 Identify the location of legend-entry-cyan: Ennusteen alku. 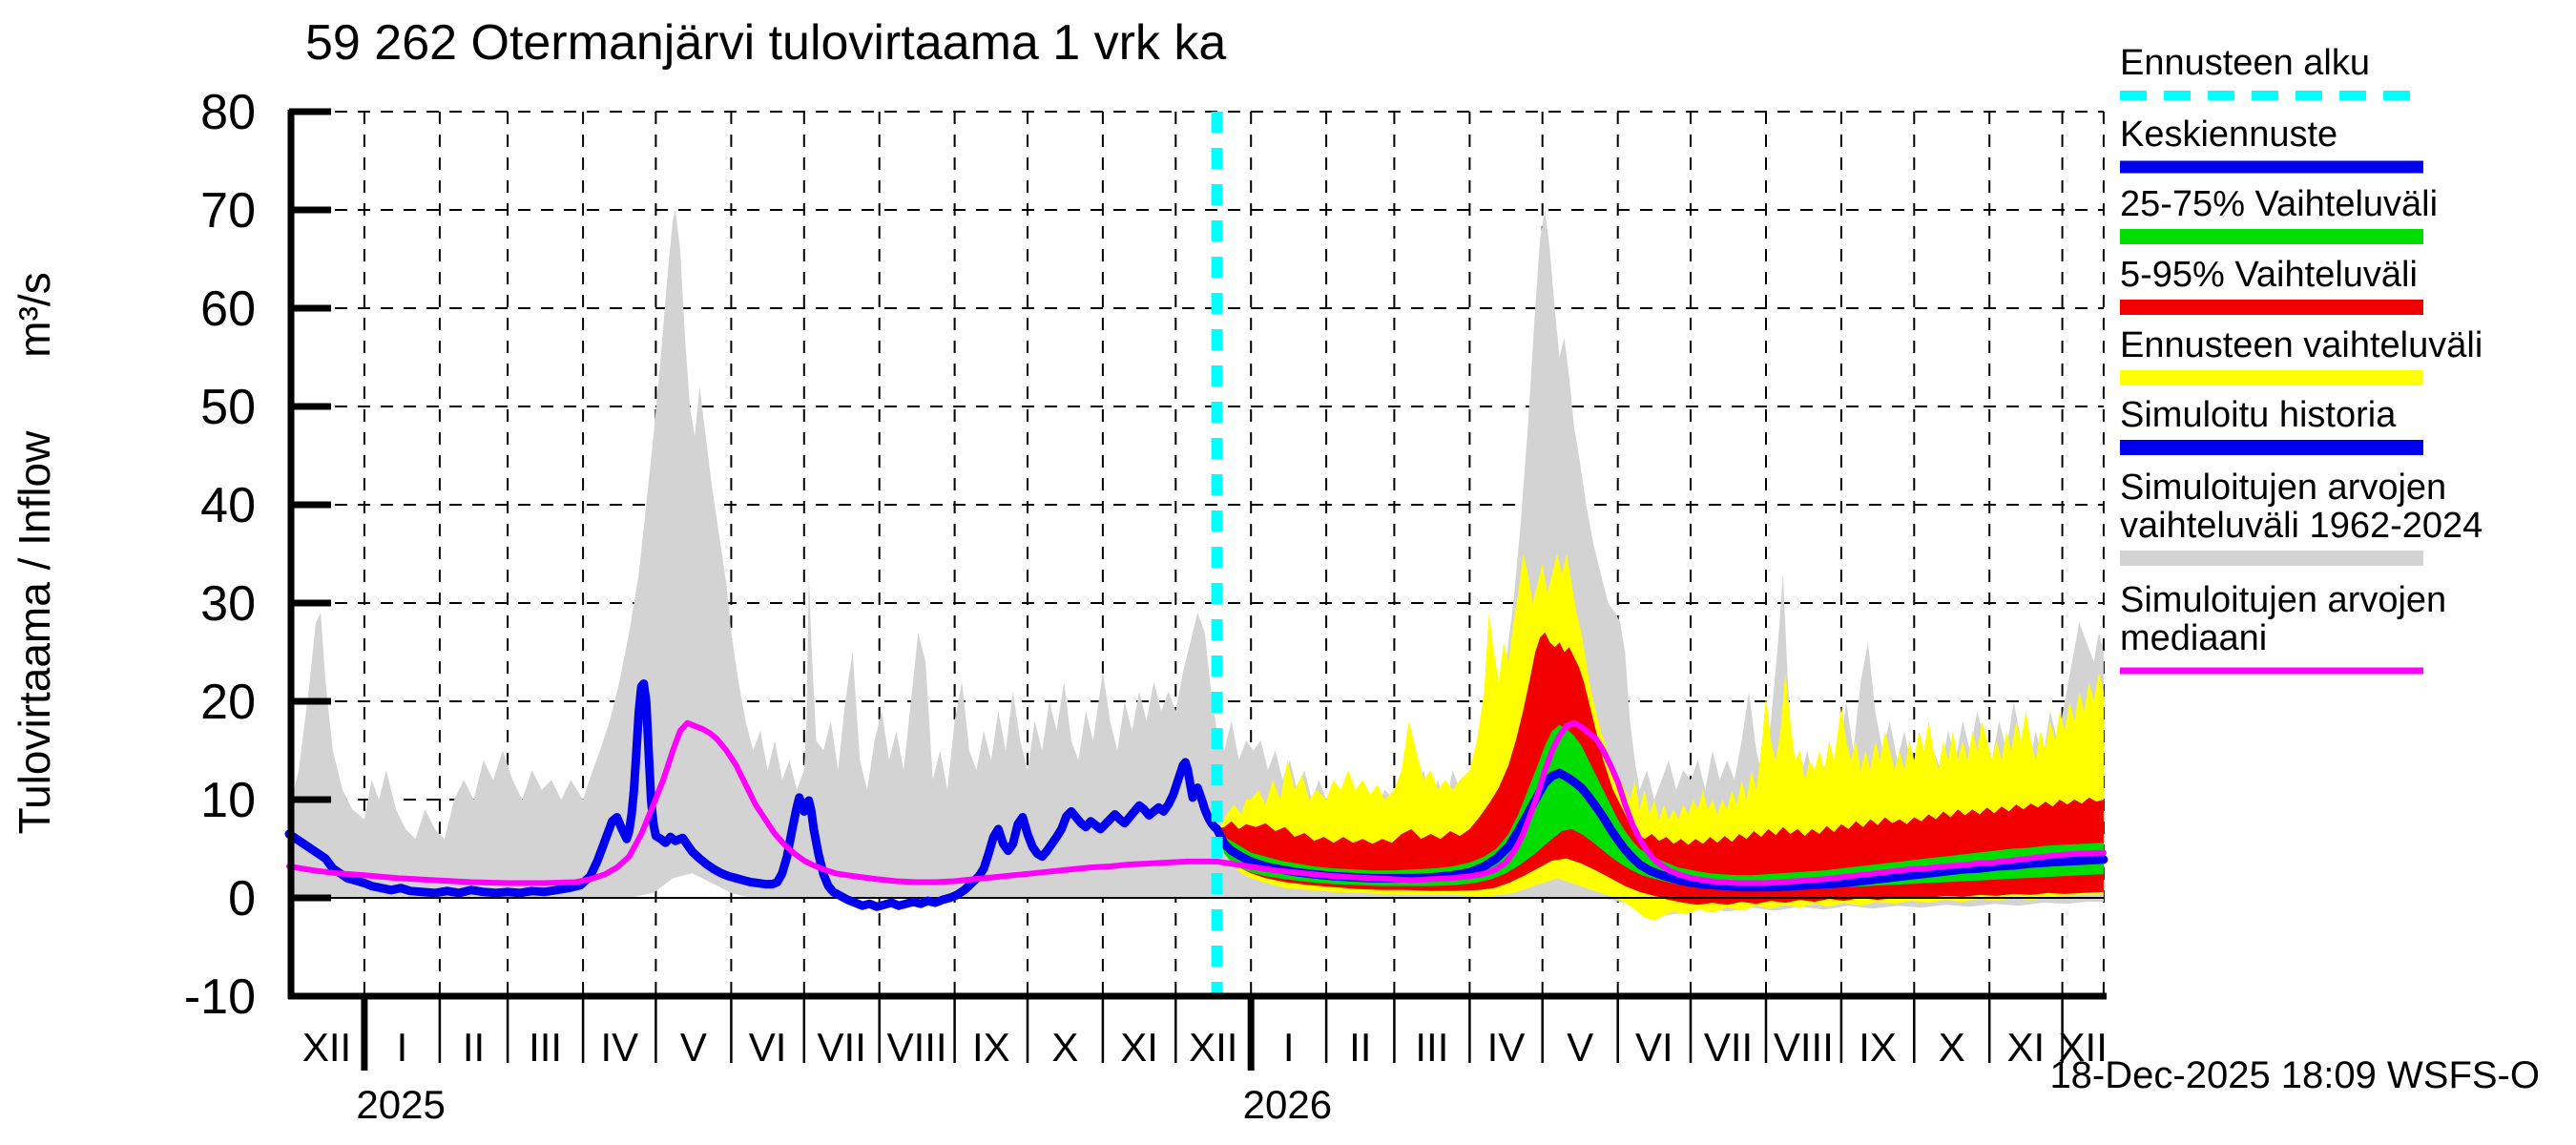
(2271, 71).